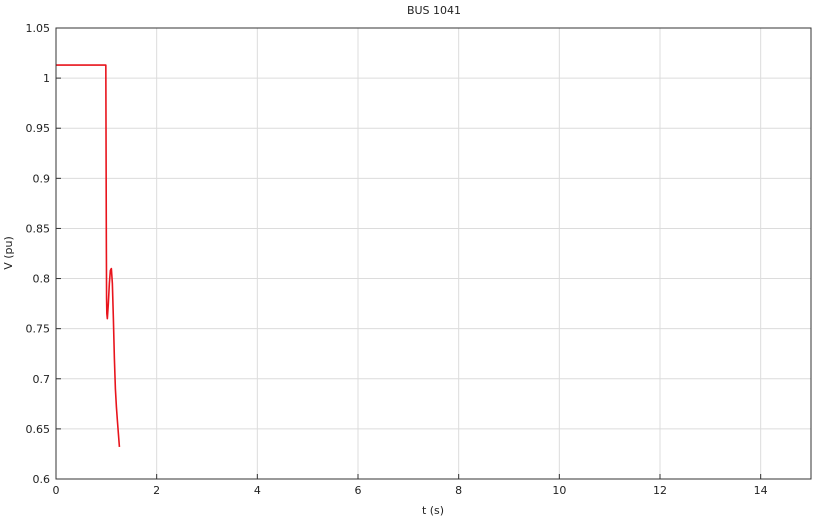 This screenshot has width=818, height=520. I want to click on series-line, so click(88, 255).